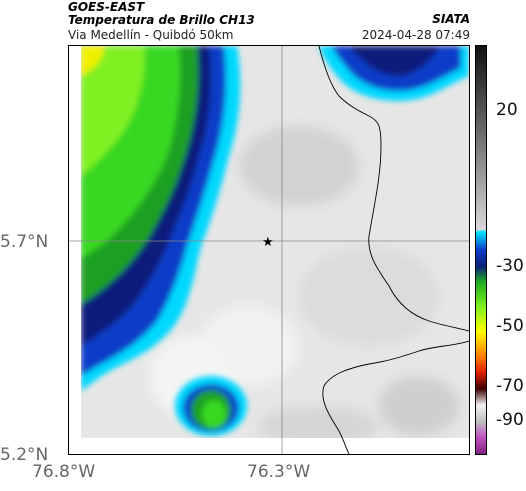 The height and width of the screenshot is (491, 526). I want to click on cloud-mass-south, so click(211, 406).